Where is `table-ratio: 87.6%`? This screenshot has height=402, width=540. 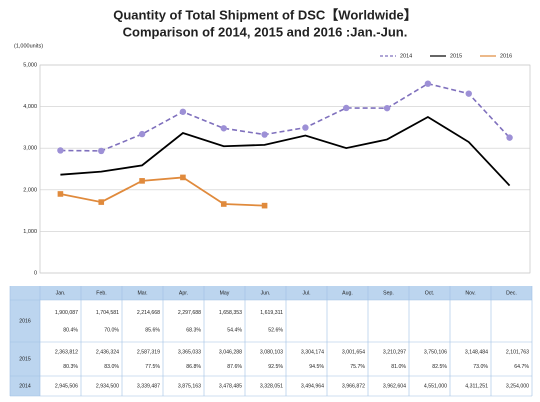 table-ratio: 87.6% is located at coordinates (234, 367).